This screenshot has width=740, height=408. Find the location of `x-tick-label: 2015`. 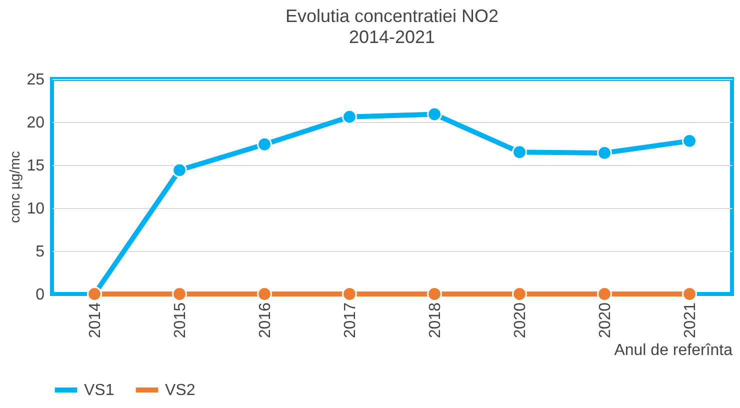

x-tick-label: 2015 is located at coordinates (180, 320).